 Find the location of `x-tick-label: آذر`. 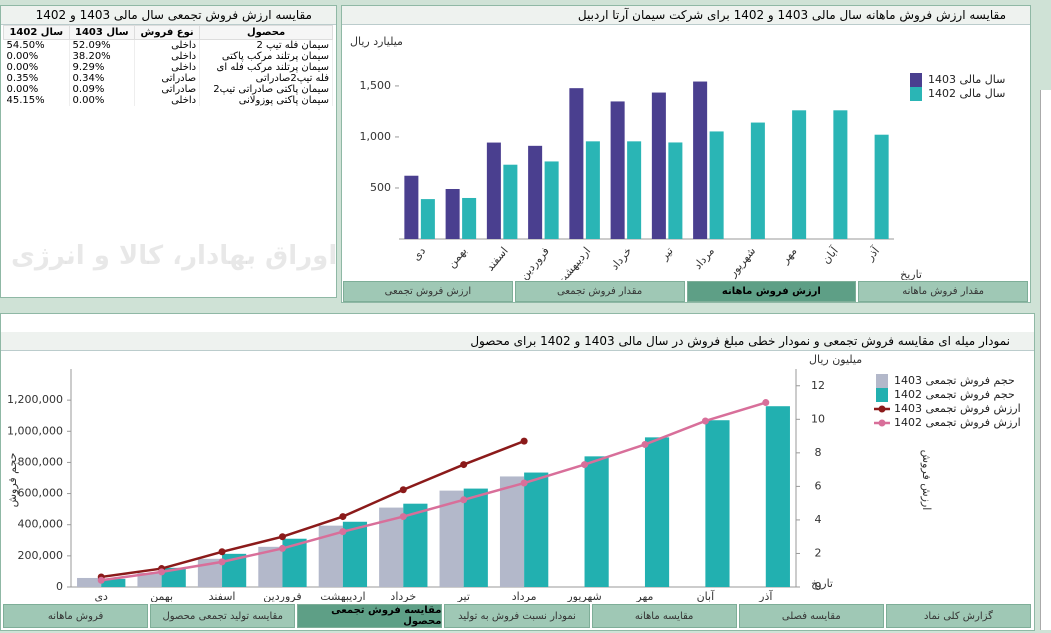

x-tick-label: آذر is located at coordinates (872, 253).